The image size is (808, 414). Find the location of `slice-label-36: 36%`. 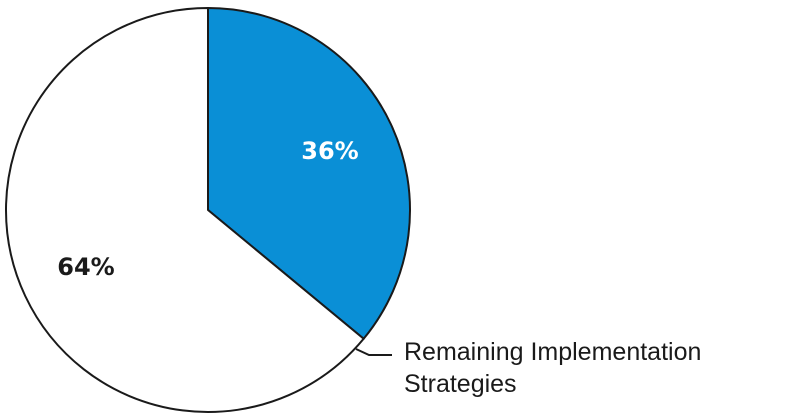

slice-label-36: 36% is located at coordinates (329, 151).